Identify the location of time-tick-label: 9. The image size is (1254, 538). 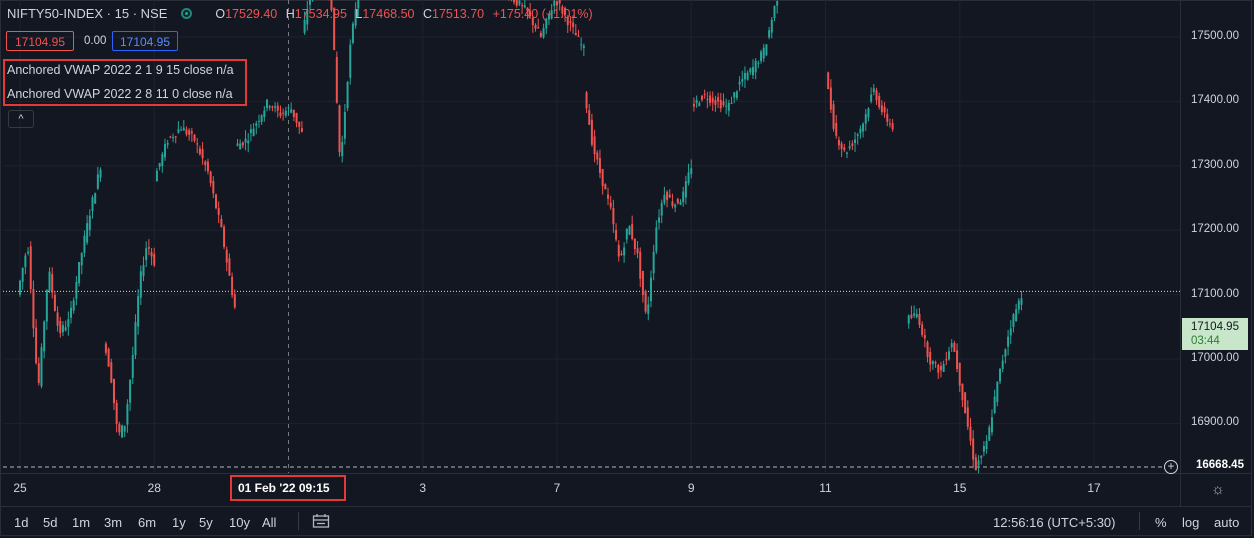
(691, 488).